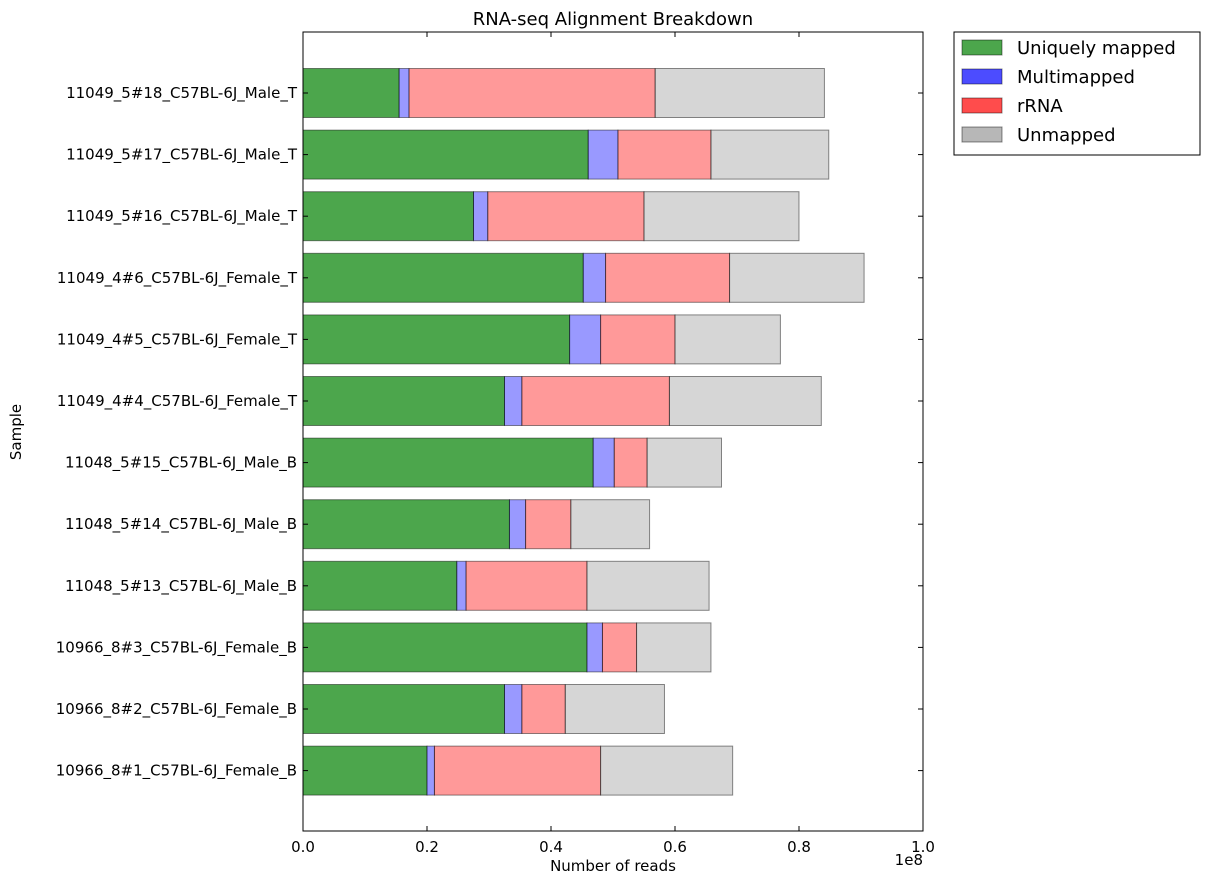 The width and height of the screenshot is (1211, 888). What do you see at coordinates (182, 155) in the screenshot?
I see `y-tick-label: 11049_5#17_C57BL-6J_Male_T` at bounding box center [182, 155].